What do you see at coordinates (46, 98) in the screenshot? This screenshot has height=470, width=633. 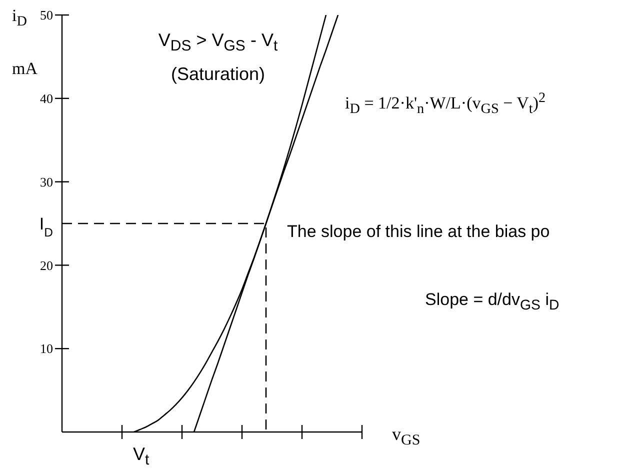 I see `y-tick-label: 40` at bounding box center [46, 98].